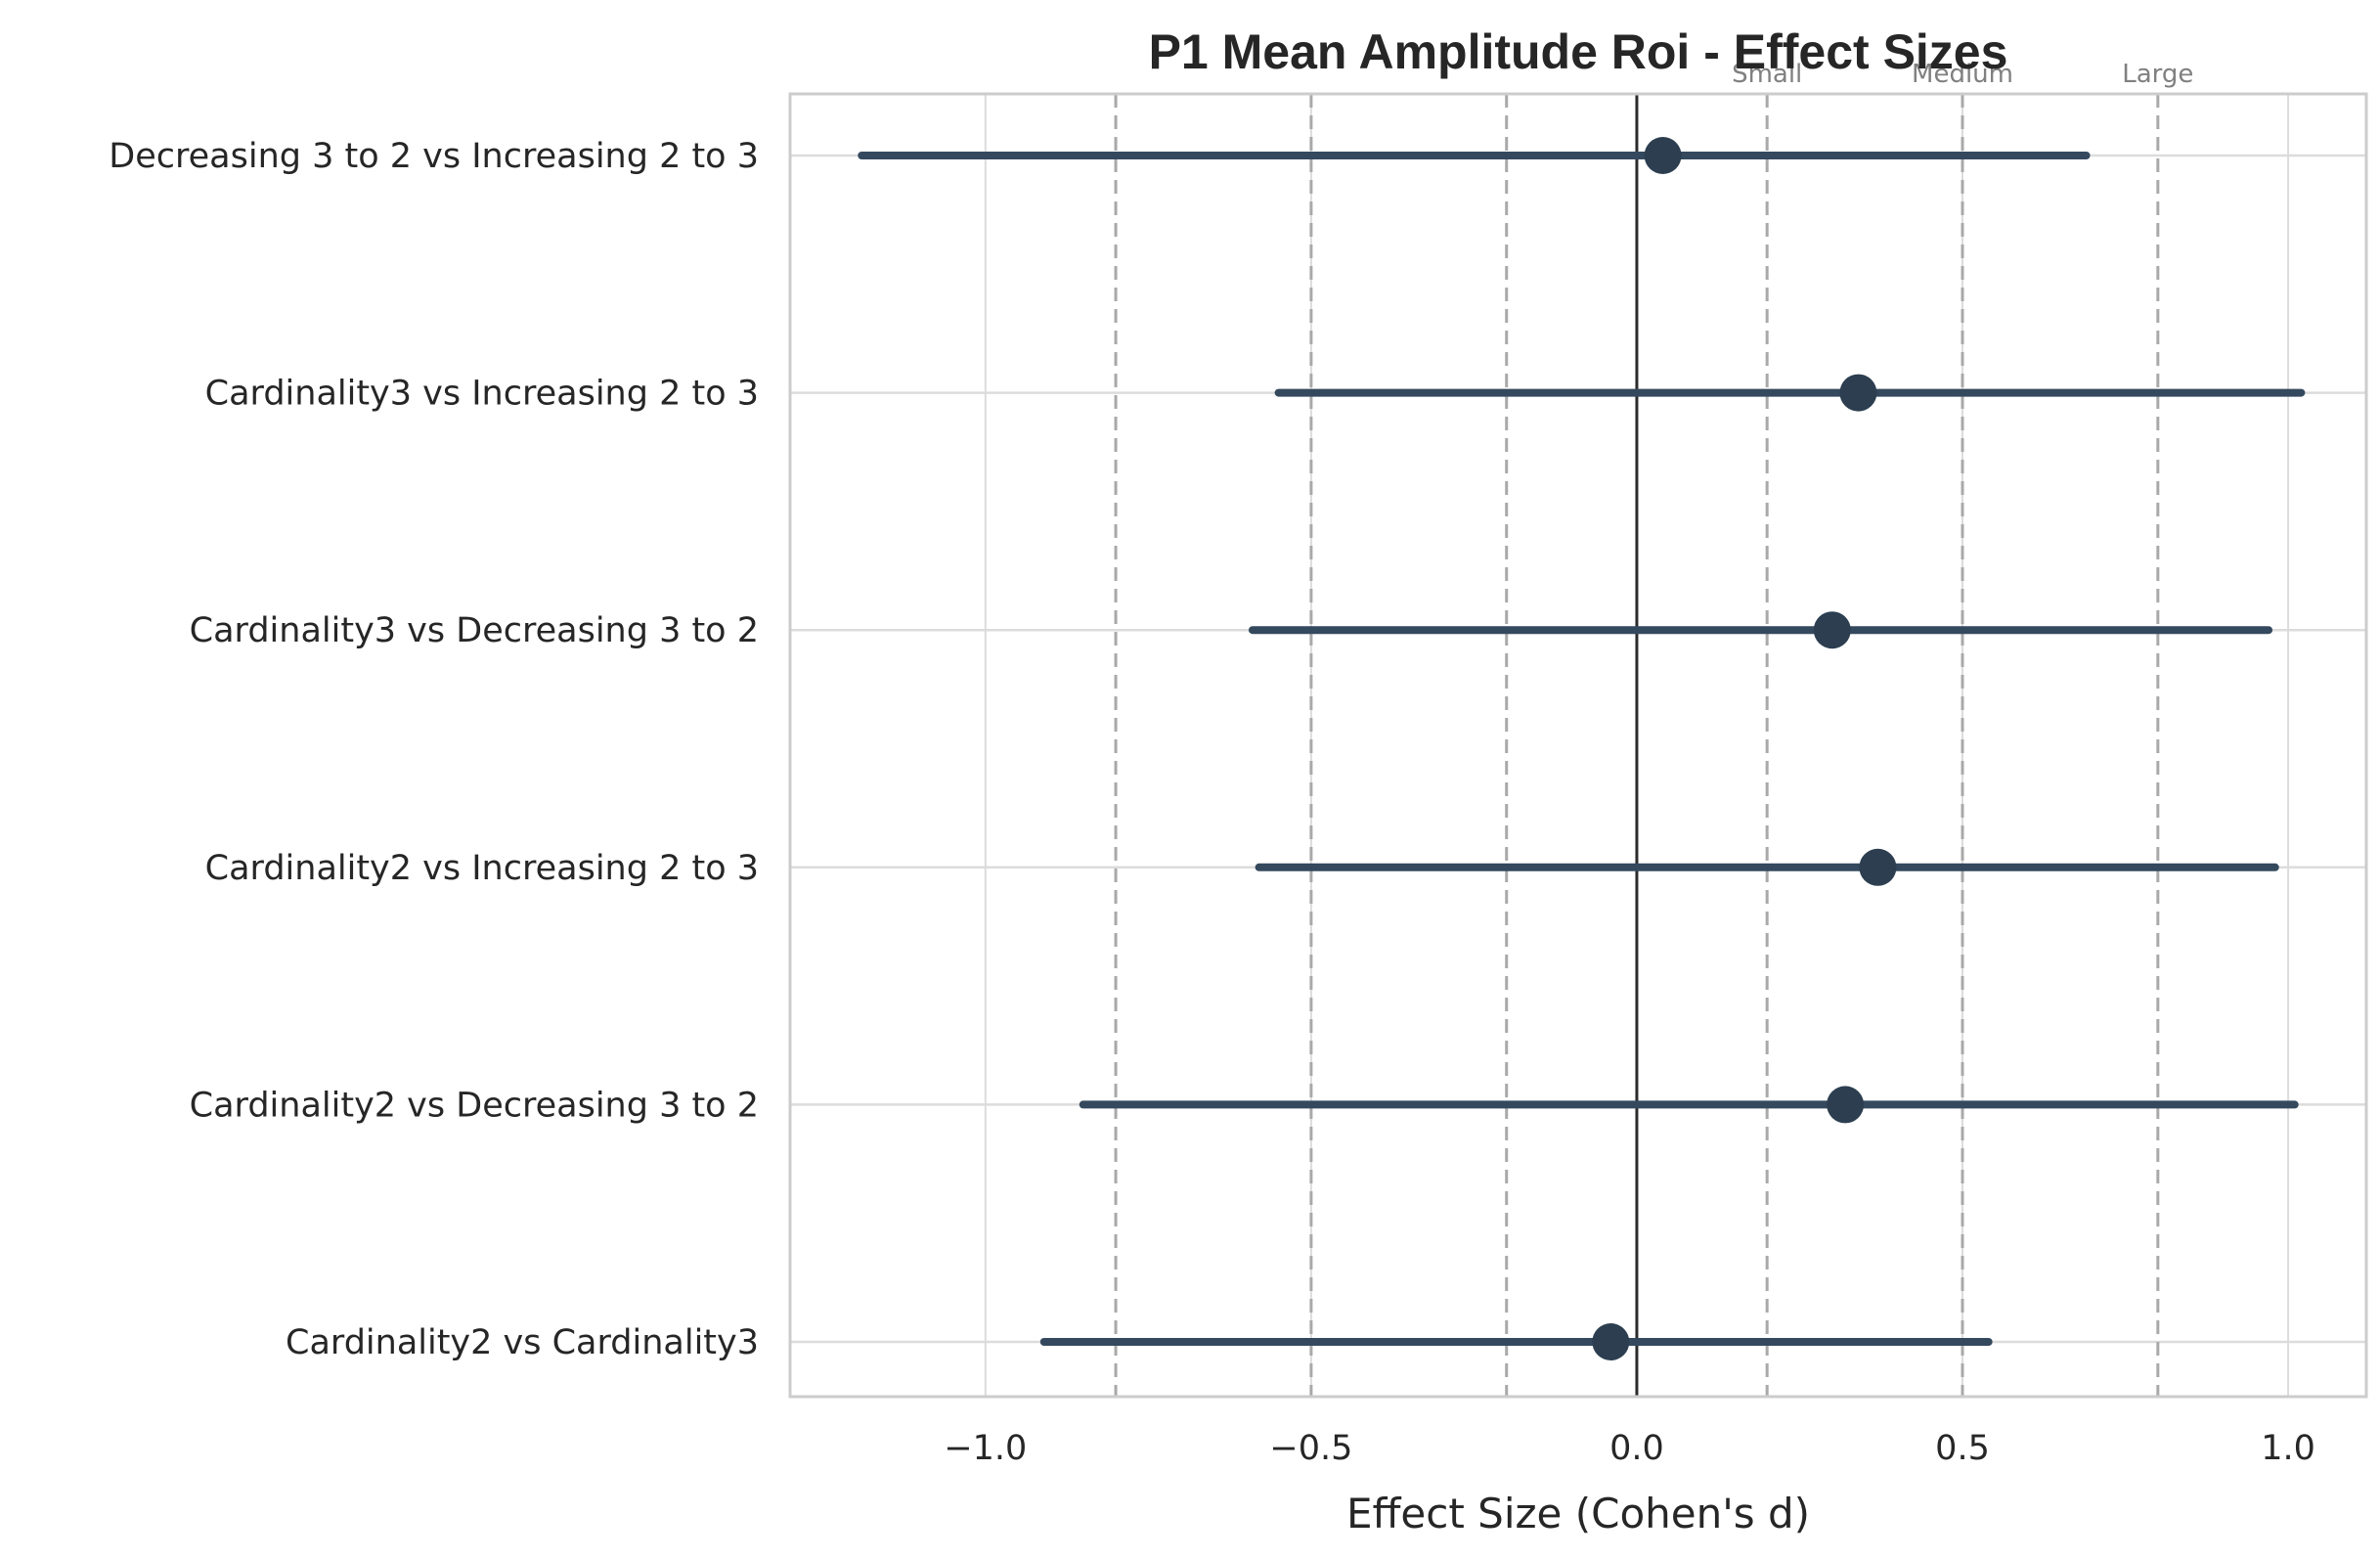 Image resolution: width=2380 pixels, height=1559 pixels. What do you see at coordinates (985, 1448) in the screenshot?
I see `x-tick-label-0: −1.0` at bounding box center [985, 1448].